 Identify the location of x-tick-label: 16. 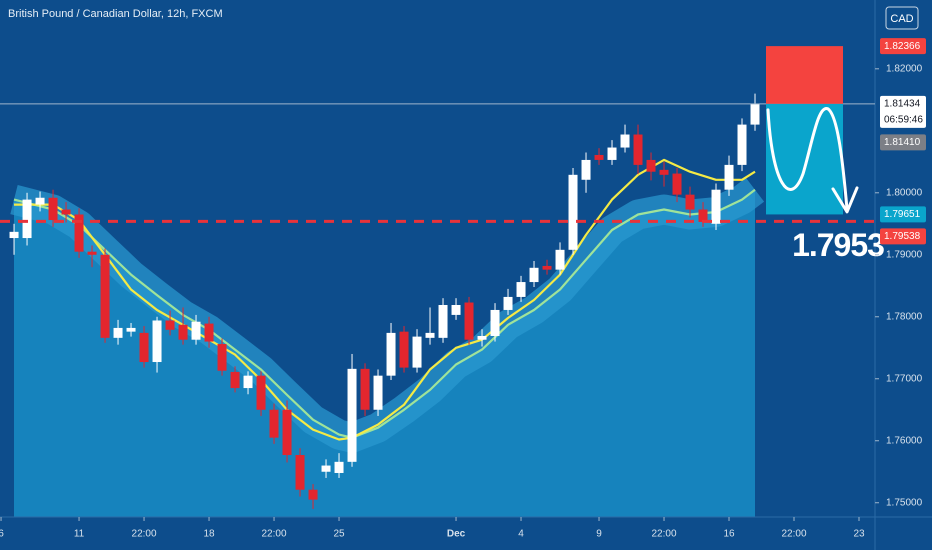
(729, 534).